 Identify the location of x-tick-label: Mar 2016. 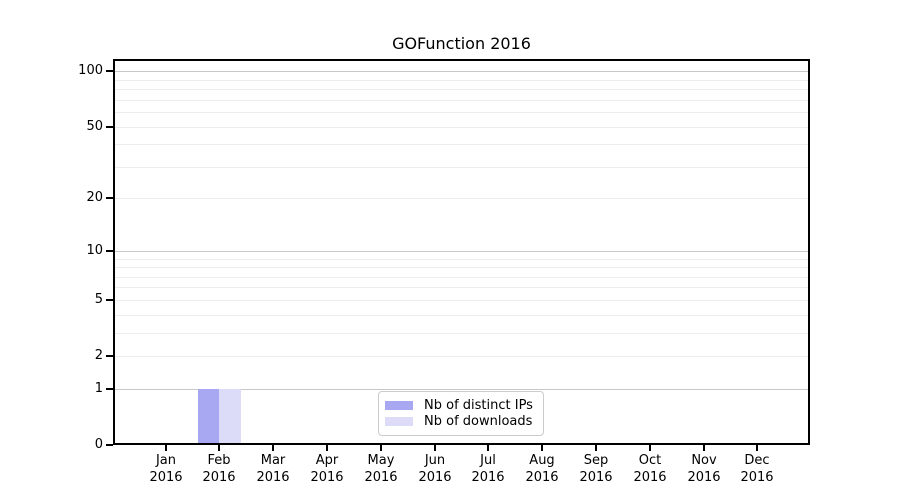
(273, 469).